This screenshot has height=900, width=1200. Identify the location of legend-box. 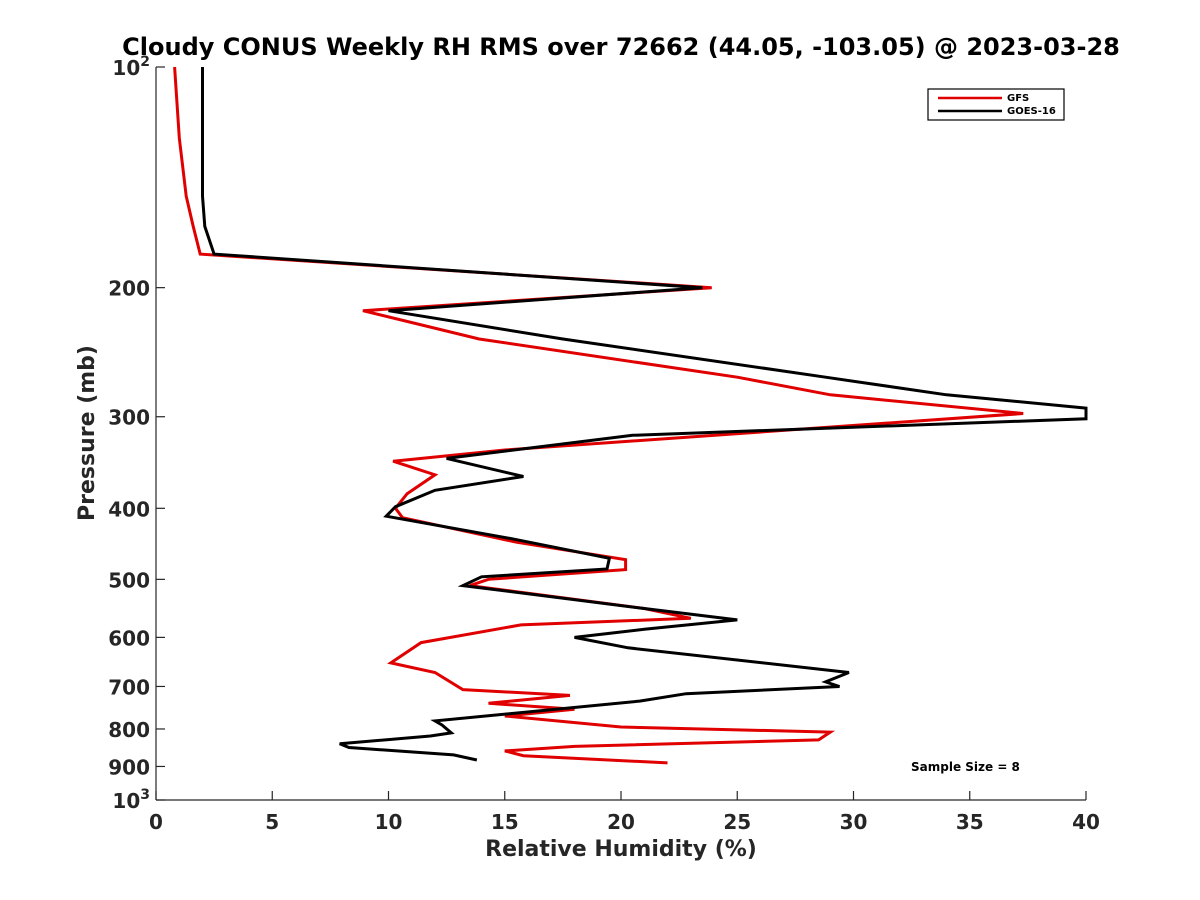
(996, 104).